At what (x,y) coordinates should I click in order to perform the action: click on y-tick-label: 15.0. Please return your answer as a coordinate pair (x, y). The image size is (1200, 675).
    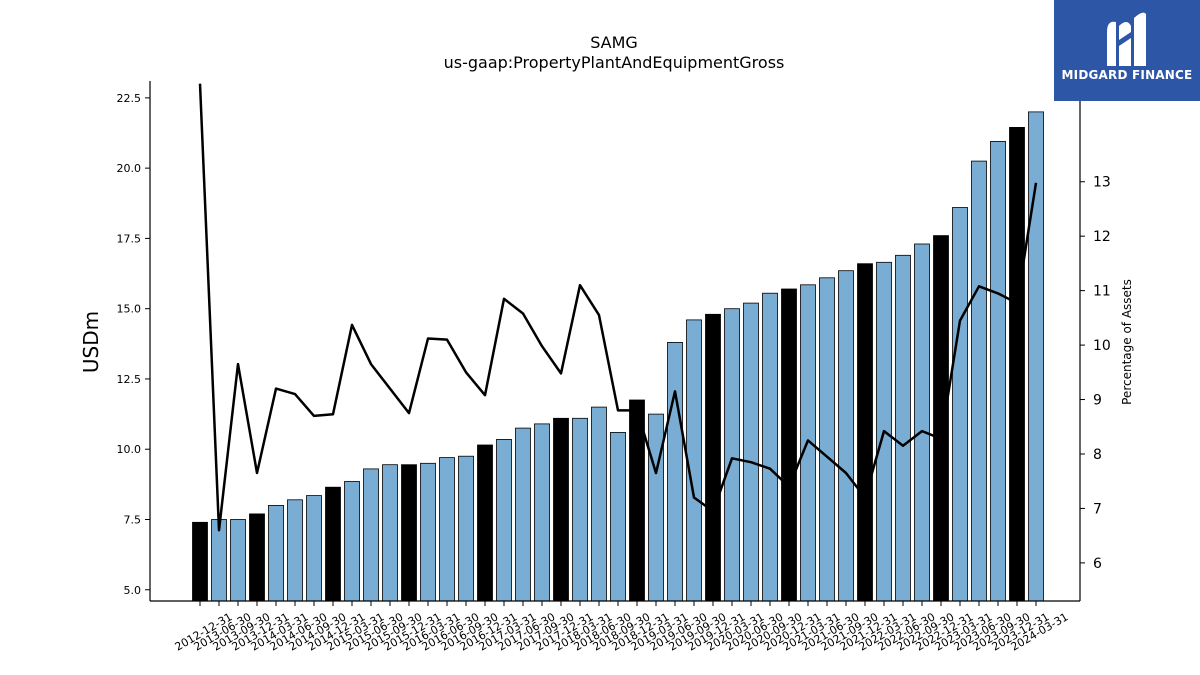
    Looking at the image, I should click on (129, 309).